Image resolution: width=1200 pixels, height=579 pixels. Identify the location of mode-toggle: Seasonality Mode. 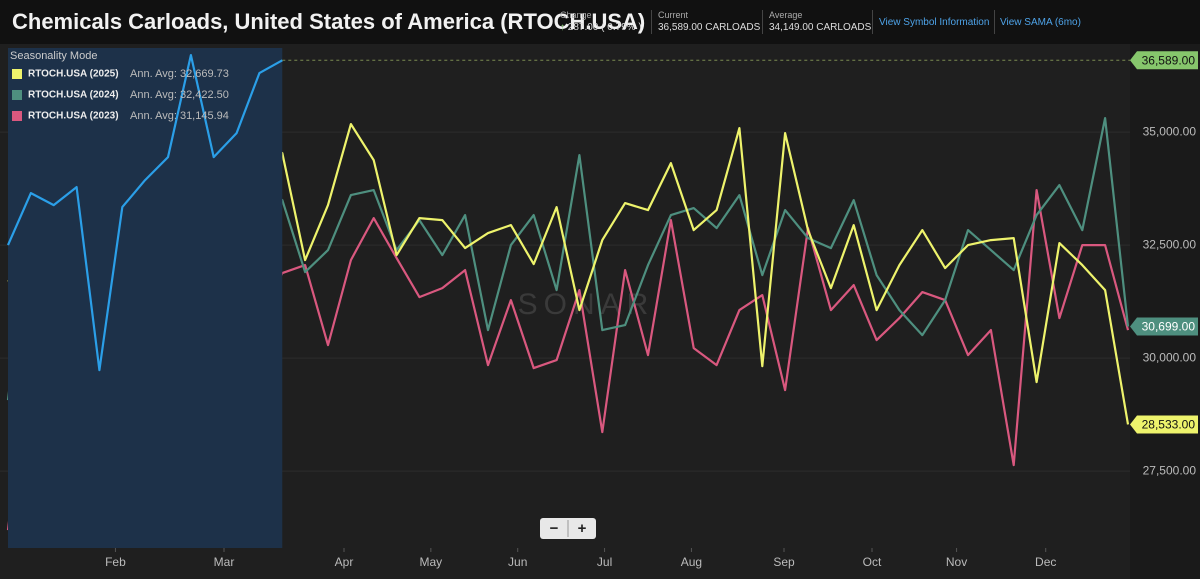
(53, 56).